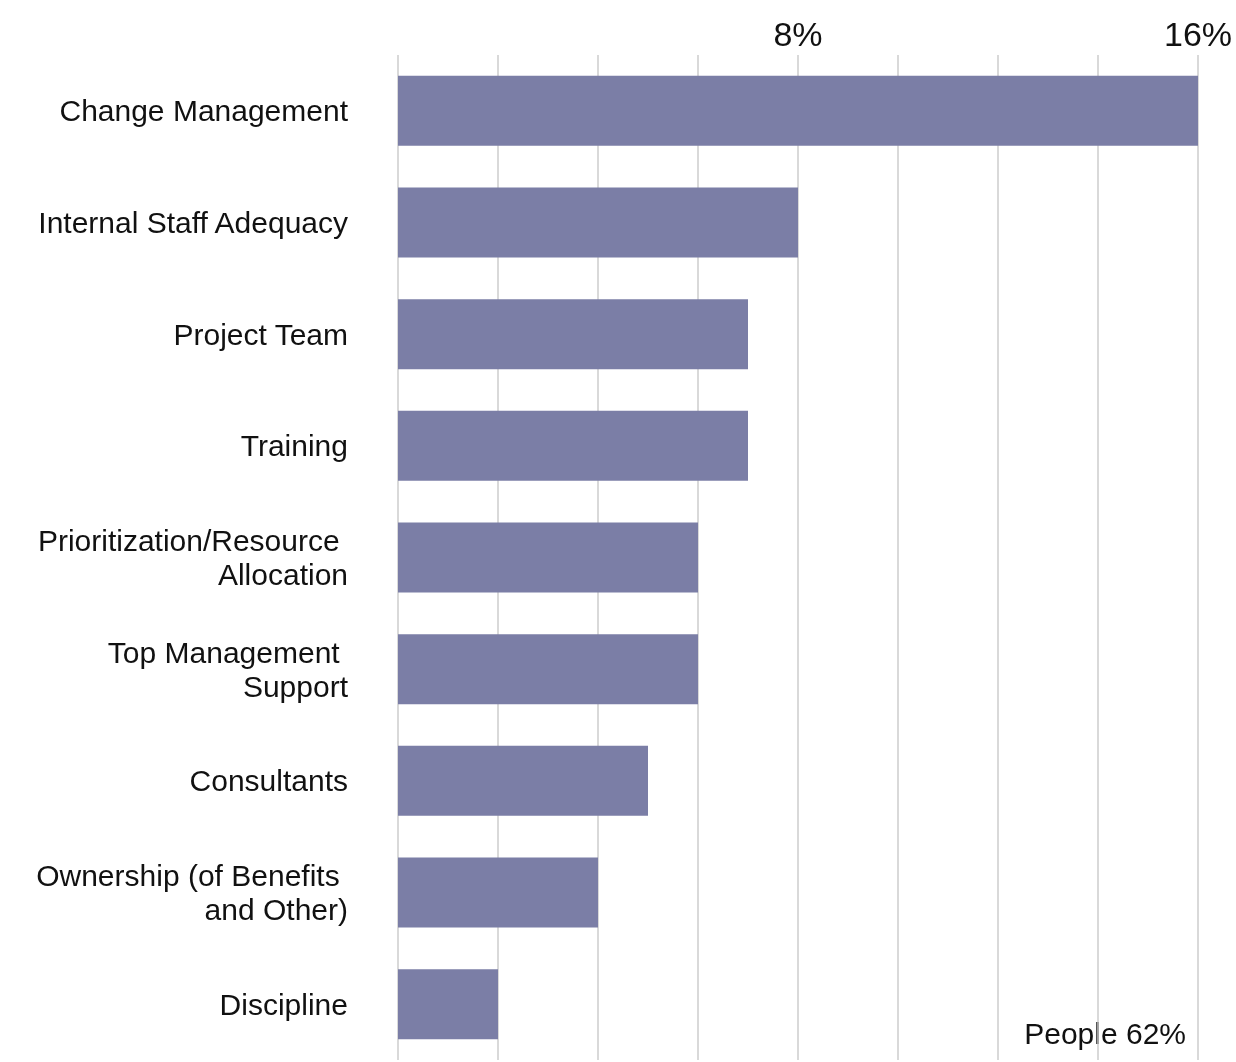 The width and height of the screenshot is (1236, 1062). Describe the element at coordinates (228, 669) in the screenshot. I see `y-tick-label: Top Management Support` at that location.